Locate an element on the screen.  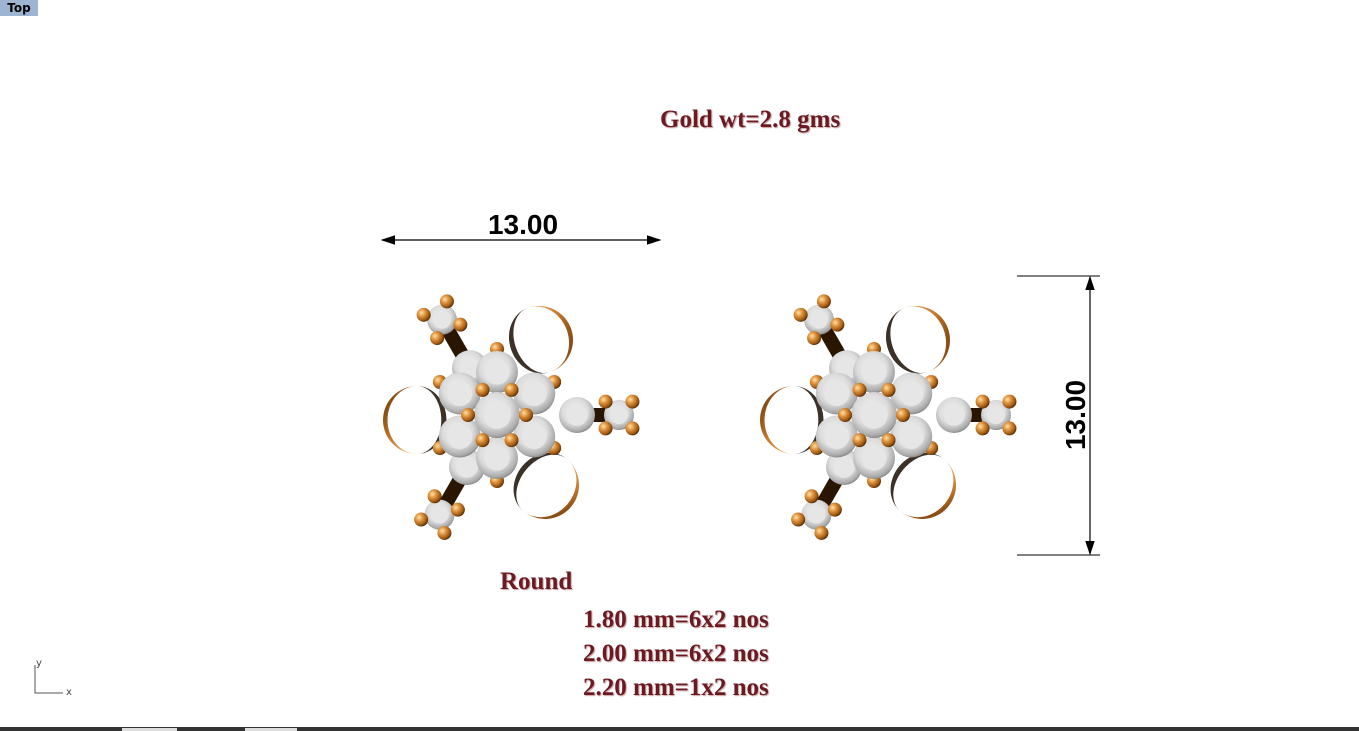
svg-text: x is located at coordinates (69, 692).